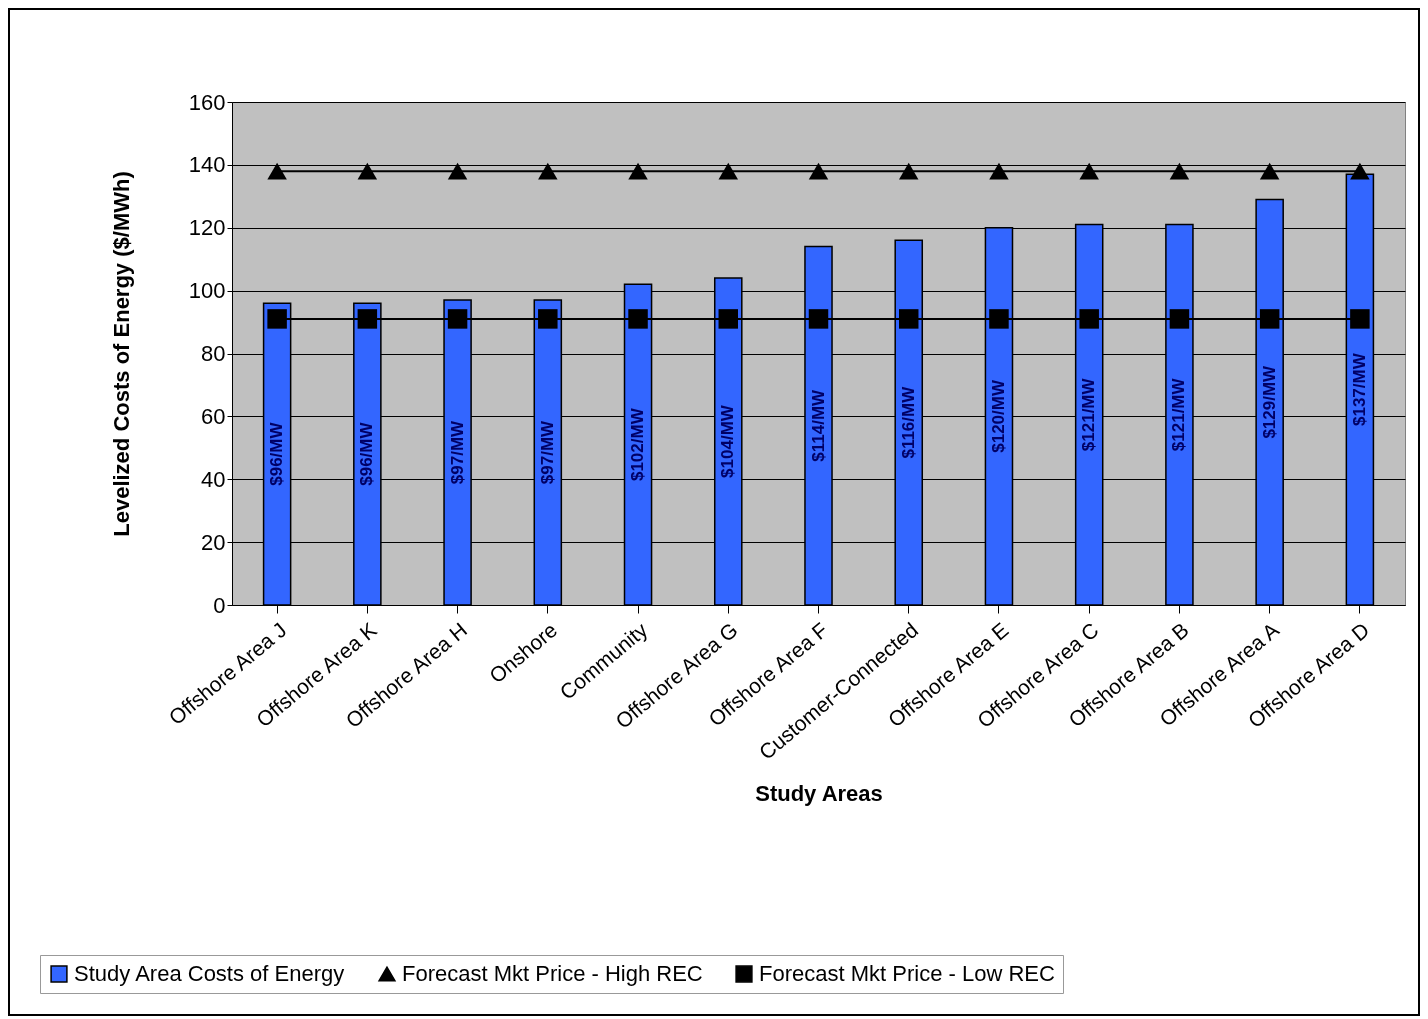 This screenshot has width=1428, height=1019. I want to click on y-tick-label: 40, so click(213, 479).